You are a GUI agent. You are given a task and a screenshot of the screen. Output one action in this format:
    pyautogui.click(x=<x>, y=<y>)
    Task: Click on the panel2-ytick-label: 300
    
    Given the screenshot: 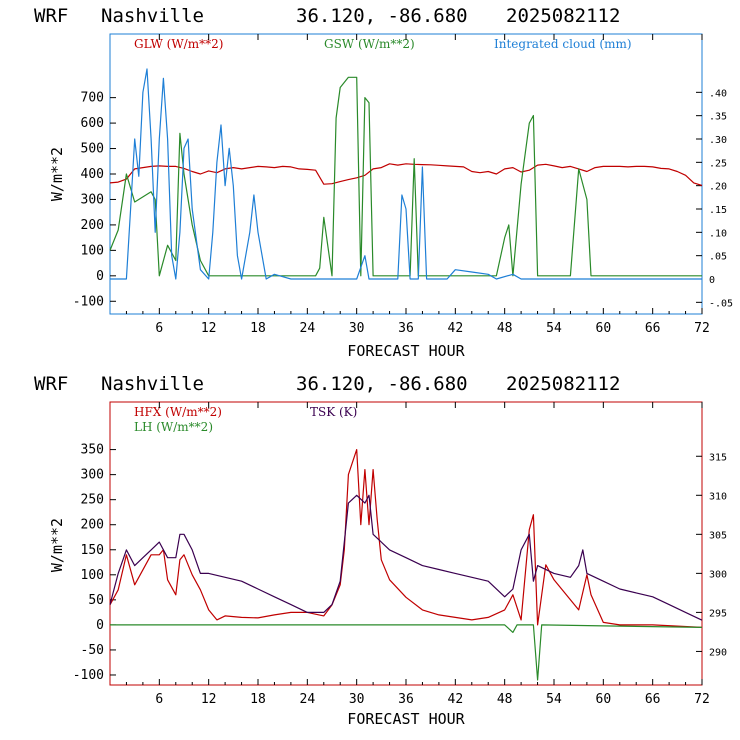 What is the action you would take?
    pyautogui.click(x=92, y=475)
    